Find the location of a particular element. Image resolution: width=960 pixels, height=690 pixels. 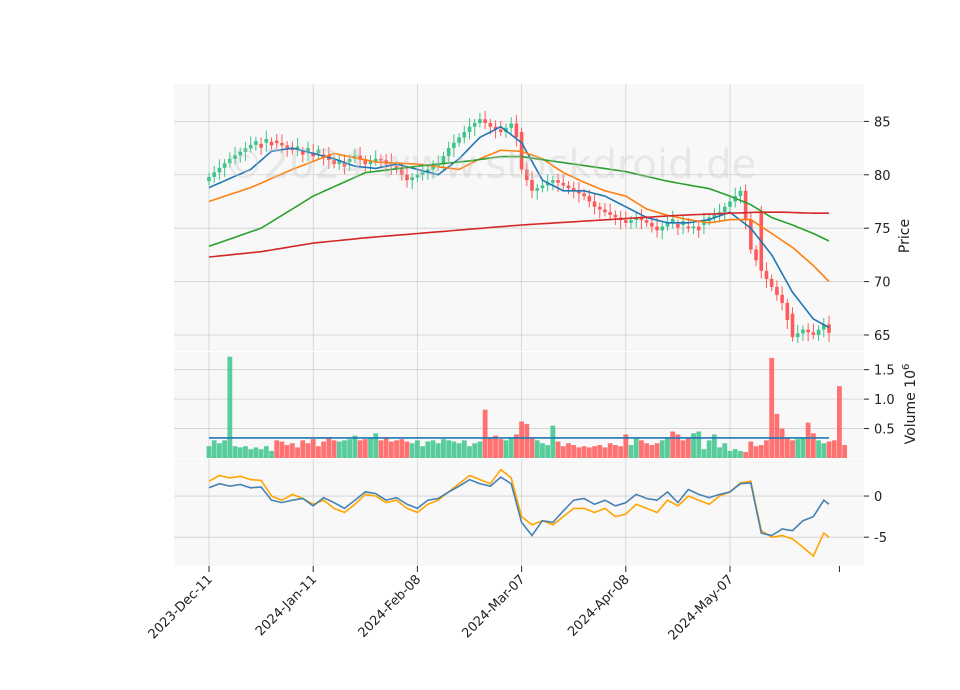

y-tick-label: 85 is located at coordinates (882, 122).